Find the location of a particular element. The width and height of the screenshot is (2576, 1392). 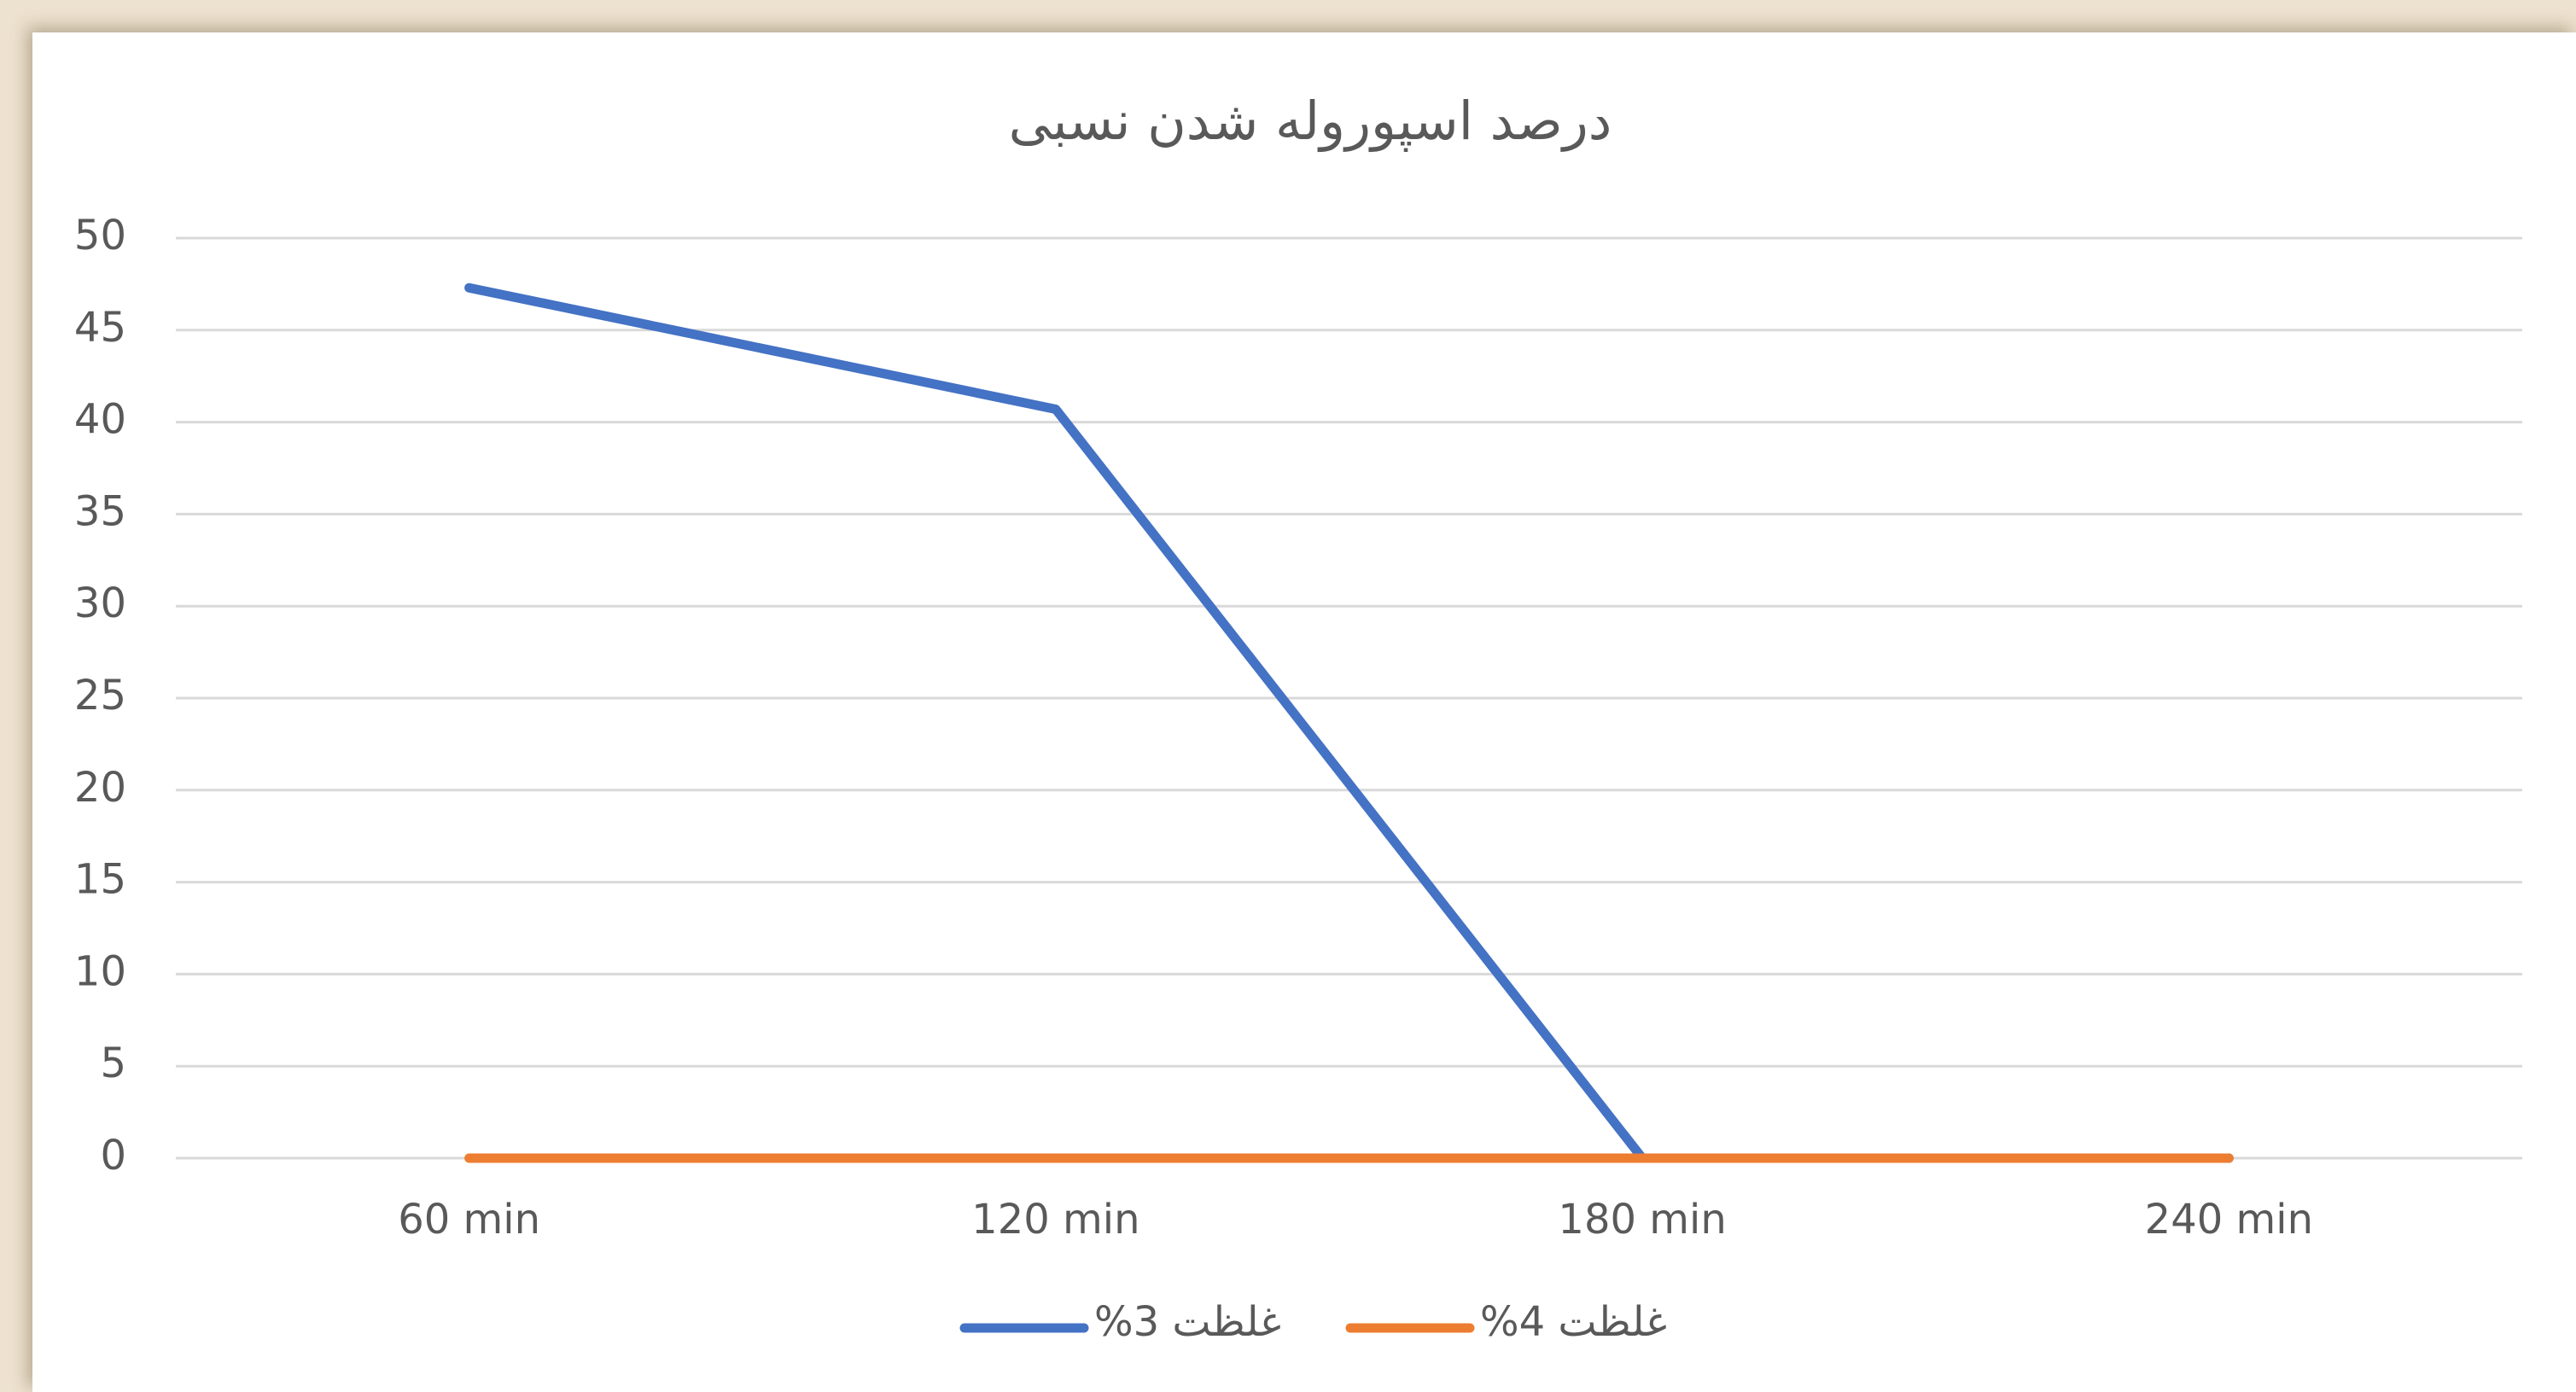

y-tick-label: 20 is located at coordinates (100, 788).